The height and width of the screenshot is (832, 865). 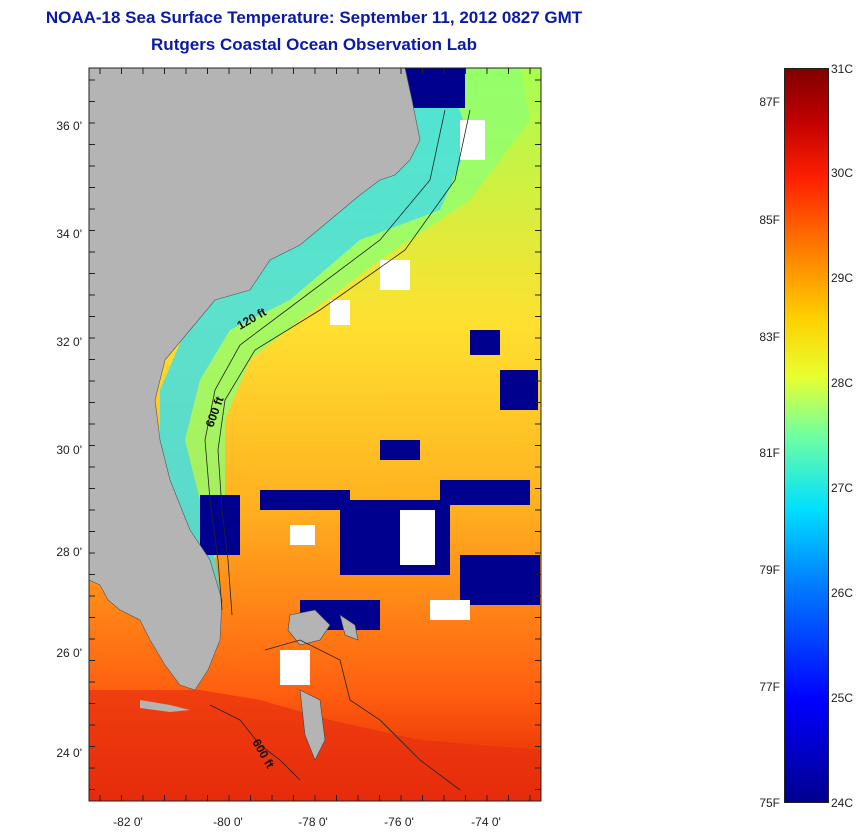 I want to click on colorbar-c-label: 31C, so click(x=842, y=69).